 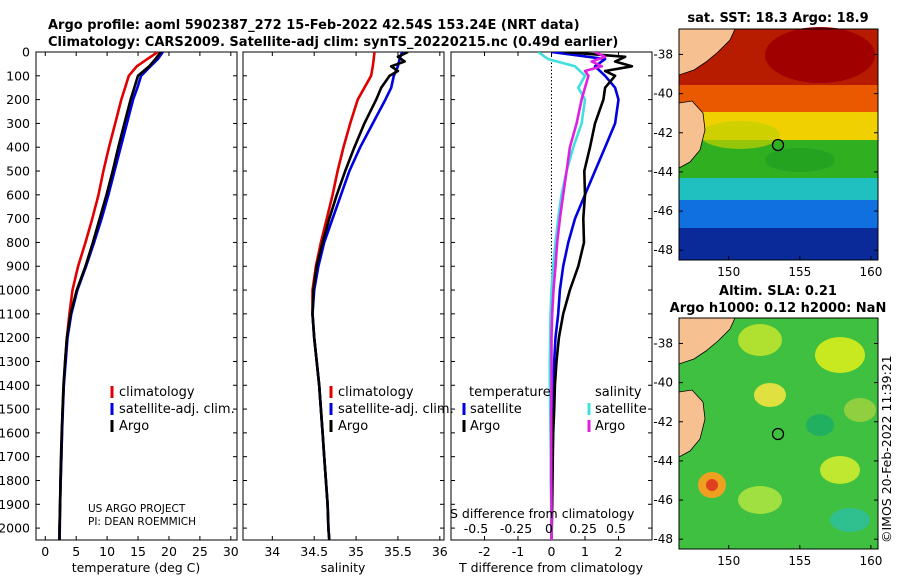 I want to click on sst-patch, so click(x=800, y=160).